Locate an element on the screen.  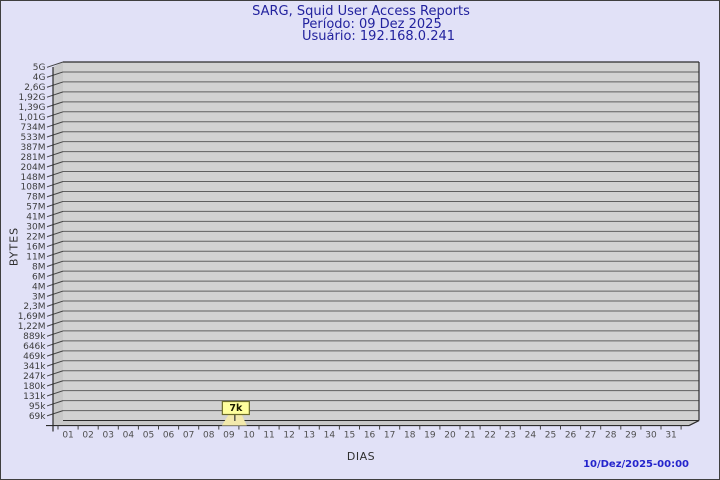
y-tick-label: 16M is located at coordinates (35, 247).